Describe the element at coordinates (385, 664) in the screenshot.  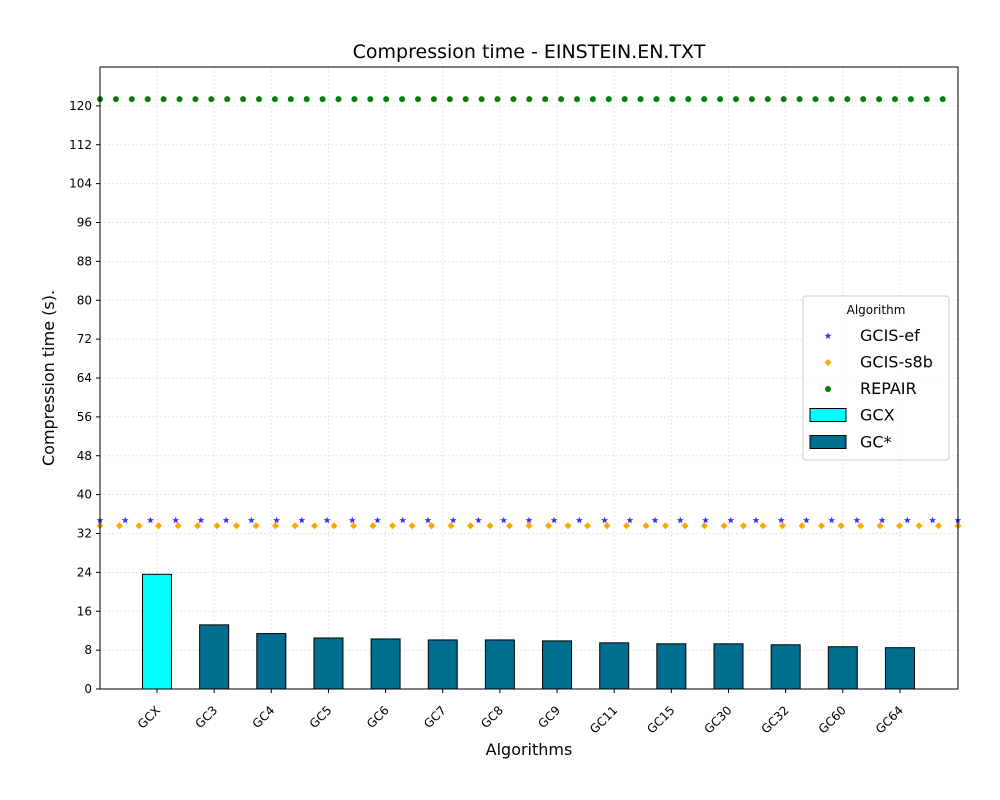
I see `bar-gc6` at that location.